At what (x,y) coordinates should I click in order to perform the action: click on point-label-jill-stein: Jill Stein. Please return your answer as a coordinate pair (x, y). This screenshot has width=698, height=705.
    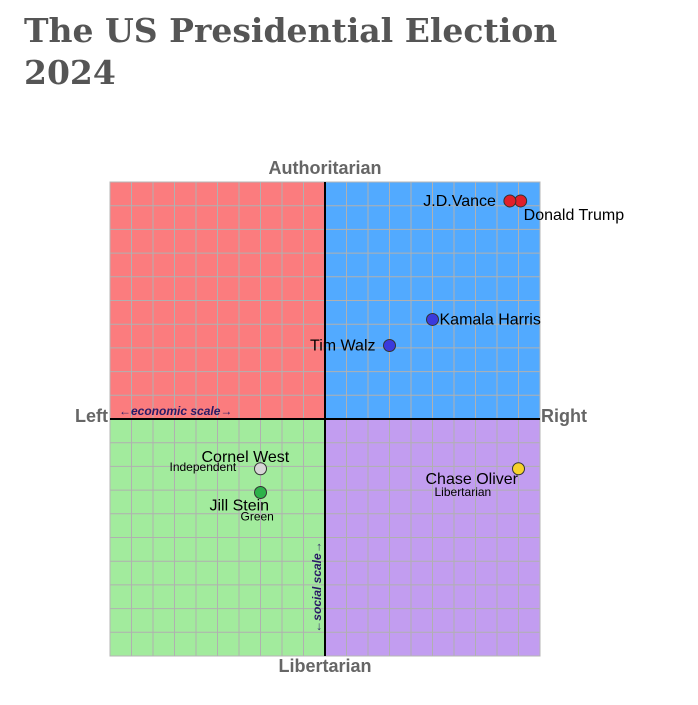
    Looking at the image, I should click on (240, 505).